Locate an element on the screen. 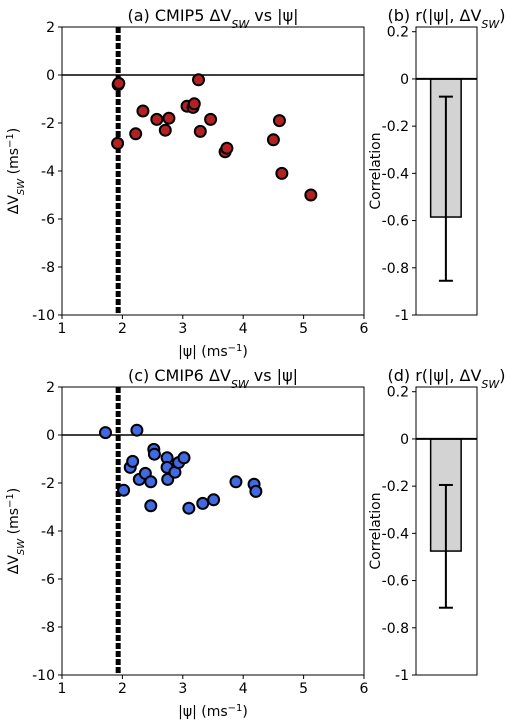  panel-title: (c) CMIP6 ΔVSW vs |ψ| is located at coordinates (213, 378).